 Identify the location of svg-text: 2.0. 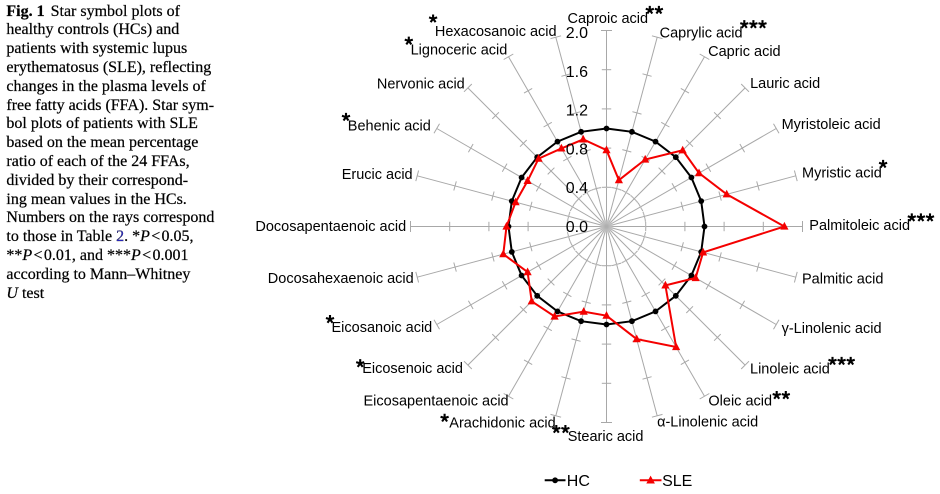
(577, 33).